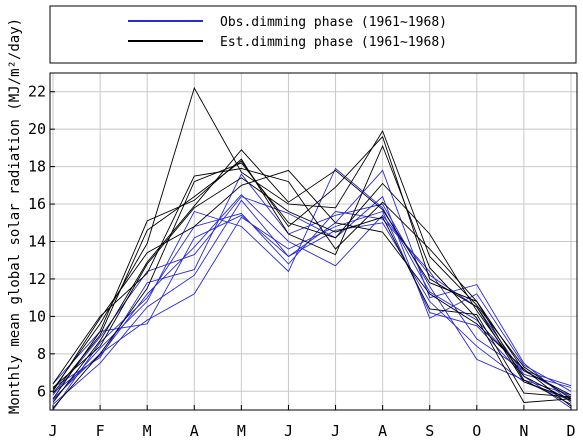 Image resolution: width=583 pixels, height=440 pixels. I want to click on y-tick-label: 22, so click(37, 92).